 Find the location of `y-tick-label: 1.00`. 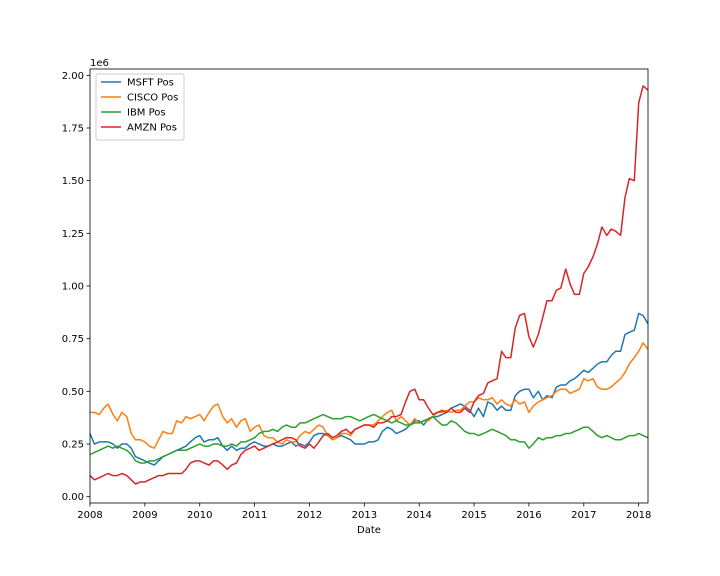

y-tick-label: 1.00 is located at coordinates (73, 287).